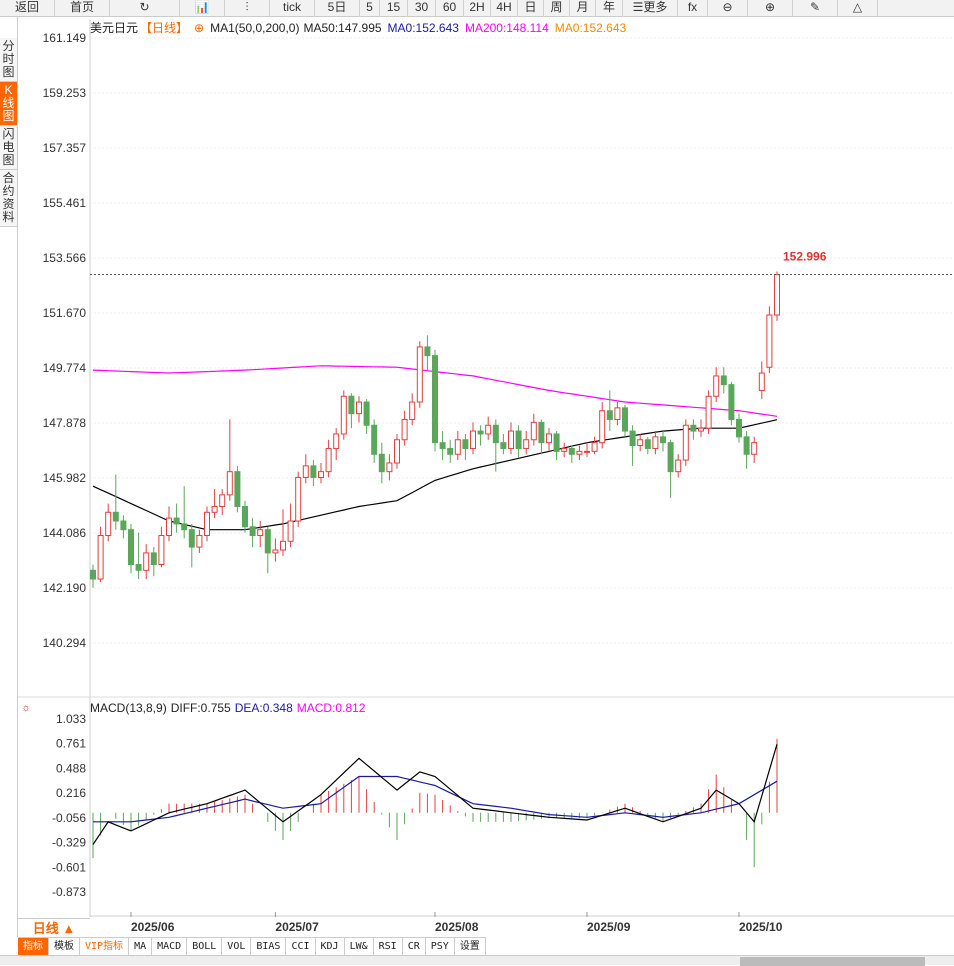  Describe the element at coordinates (263, 708) in the screenshot. I see `dea-value: DEA:0.348` at that location.